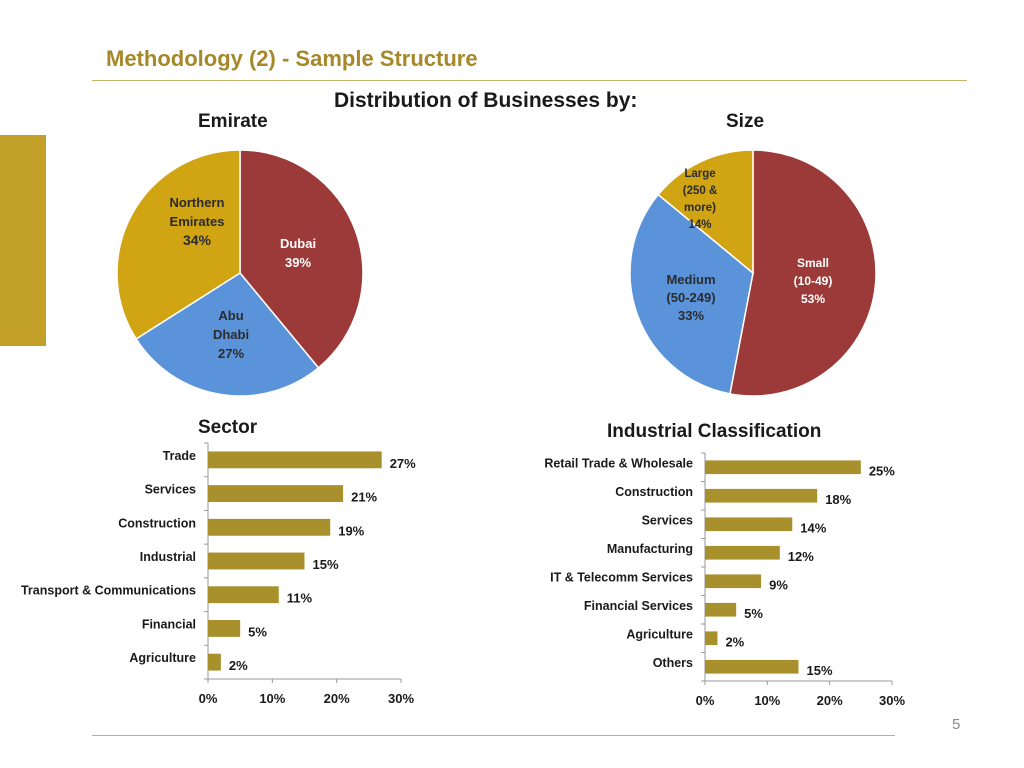 This screenshot has width=1024, height=768. What do you see at coordinates (956, 724) in the screenshot?
I see `page-number: 5` at bounding box center [956, 724].